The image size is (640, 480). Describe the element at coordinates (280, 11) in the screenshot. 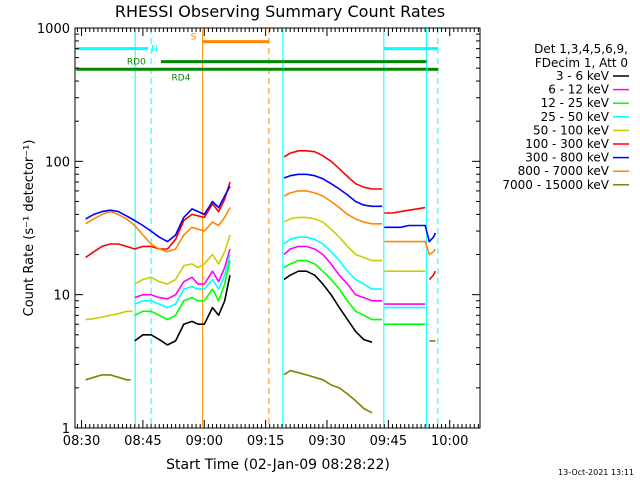

I see `chart-title: RHESSI Observing Summary Count Rates` at that location.